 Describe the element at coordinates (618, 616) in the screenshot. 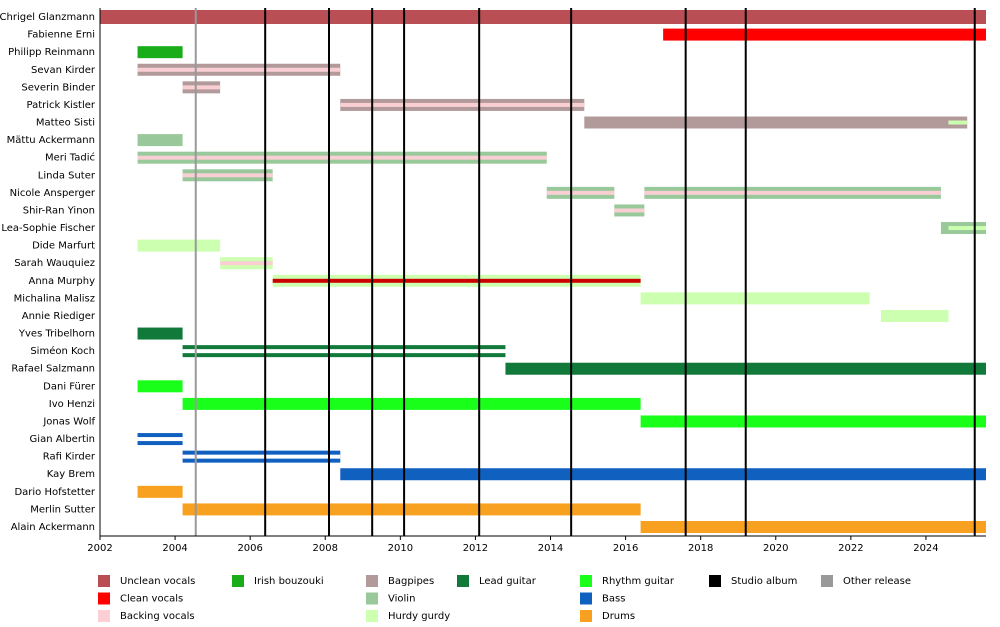

I see `legend-label: Drums` at that location.